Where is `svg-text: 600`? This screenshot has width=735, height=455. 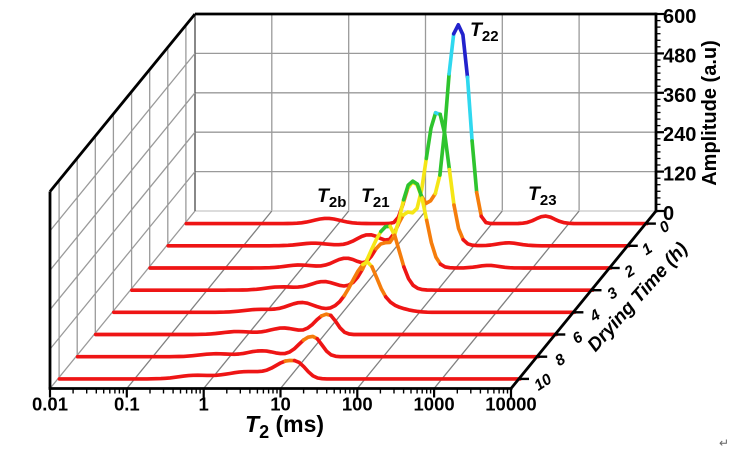
svg-text: 600 is located at coordinates (679, 17).